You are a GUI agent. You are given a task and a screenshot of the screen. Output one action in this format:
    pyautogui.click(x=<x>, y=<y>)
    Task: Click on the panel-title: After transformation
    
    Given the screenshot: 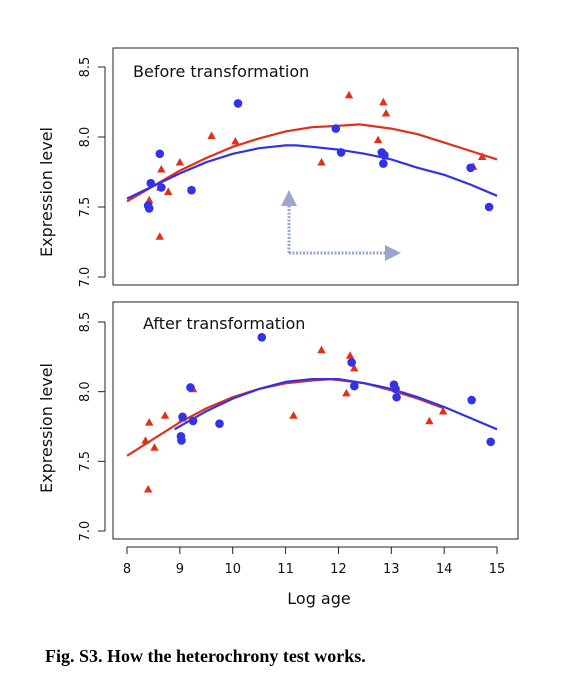 What is the action you would take?
    pyautogui.click(x=224, y=323)
    